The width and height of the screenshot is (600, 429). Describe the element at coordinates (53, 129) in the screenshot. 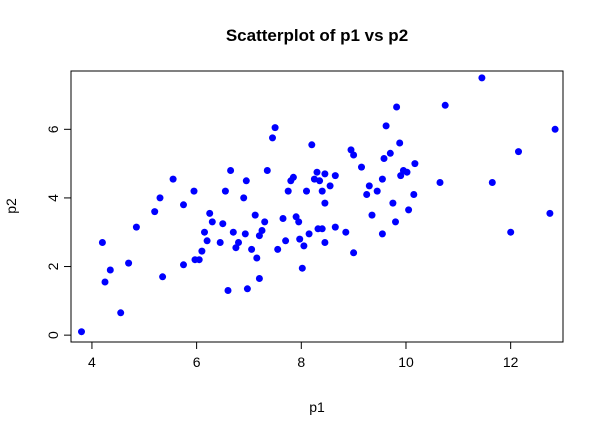

I see `y-tick-label: 6` at that location.